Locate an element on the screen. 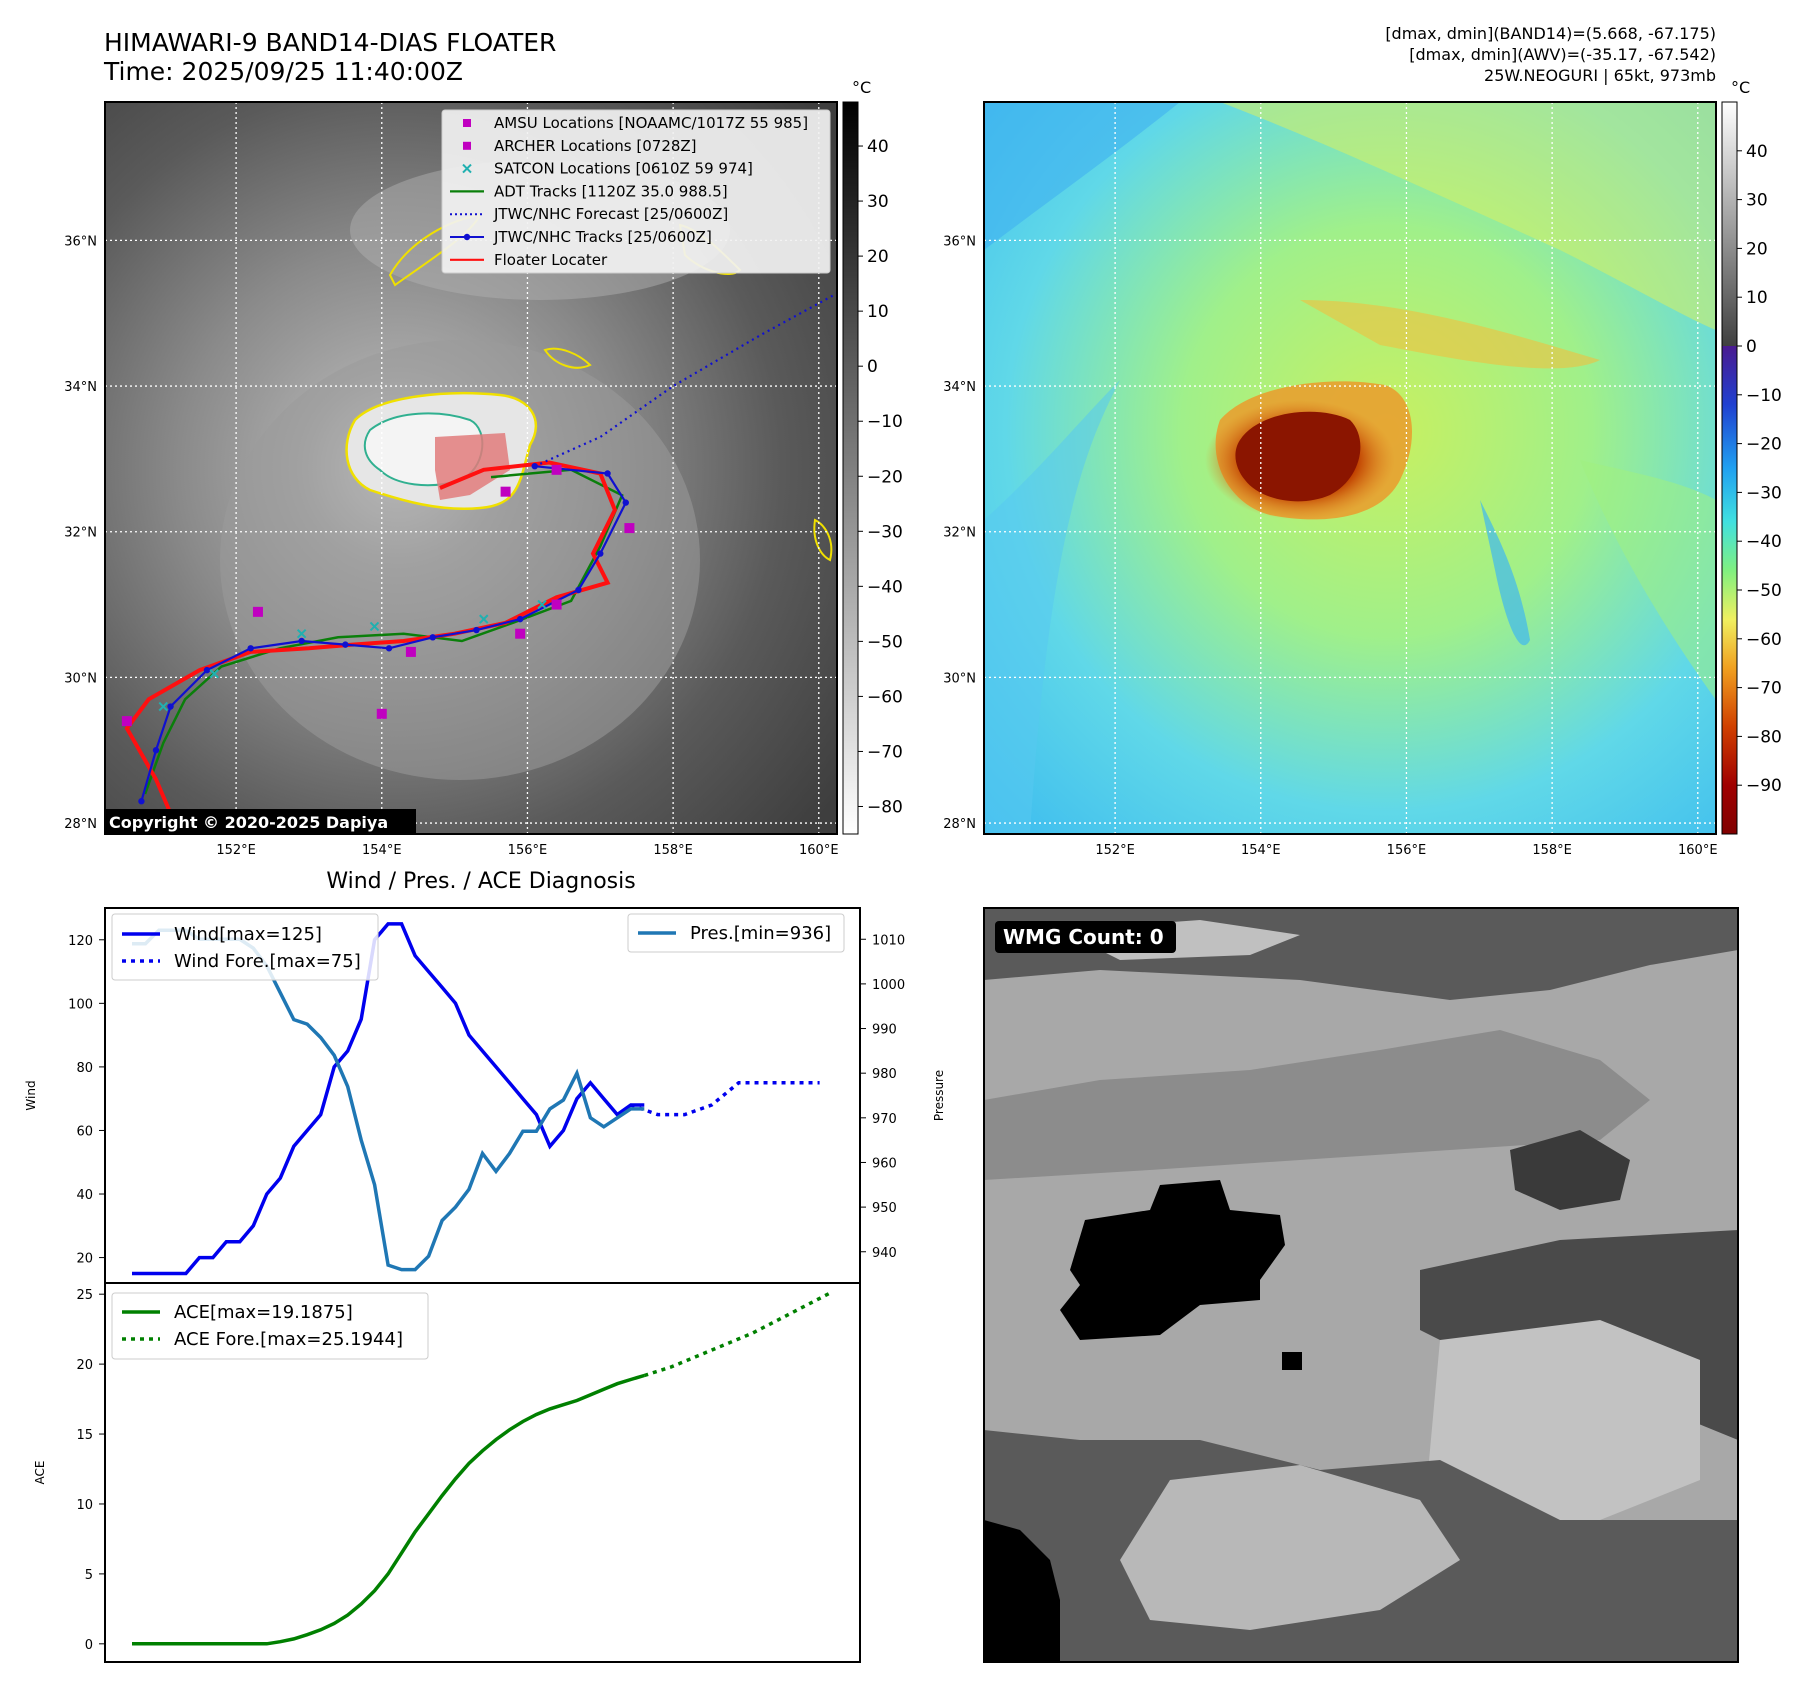 This screenshot has height=1690, width=1797. awv-map-lon-label: 160°E is located at coordinates (1698, 850).